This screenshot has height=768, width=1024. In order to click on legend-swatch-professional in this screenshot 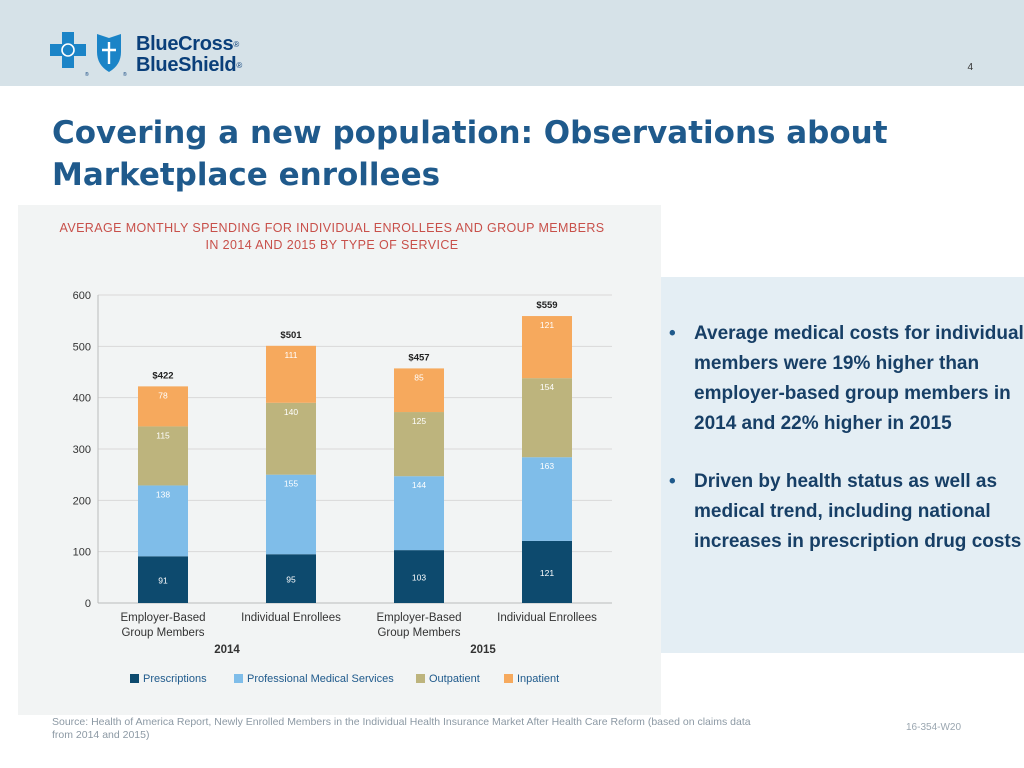, I will do `click(238, 678)`.